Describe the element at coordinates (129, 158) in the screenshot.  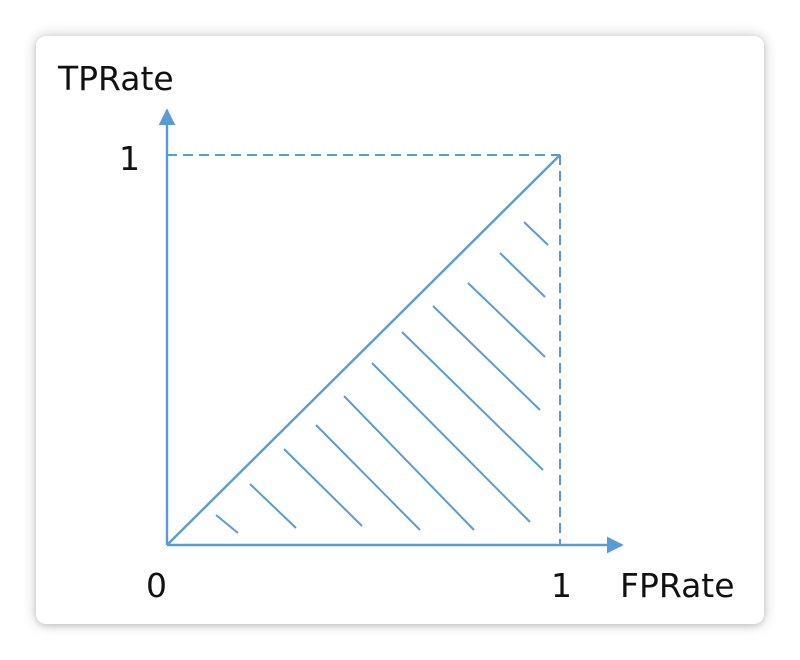
I see `y-max-label: 1` at that location.